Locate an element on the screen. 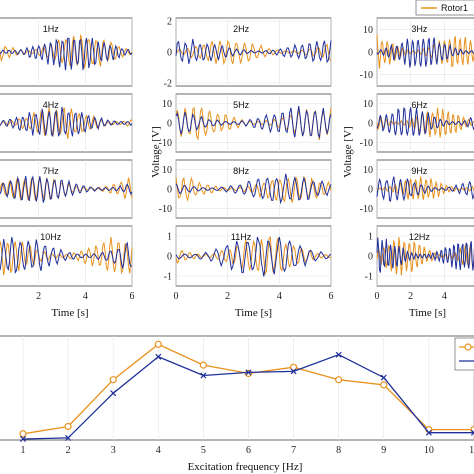 This screenshot has width=474, height=474. subplot-1Hz is located at coordinates (66, 52).